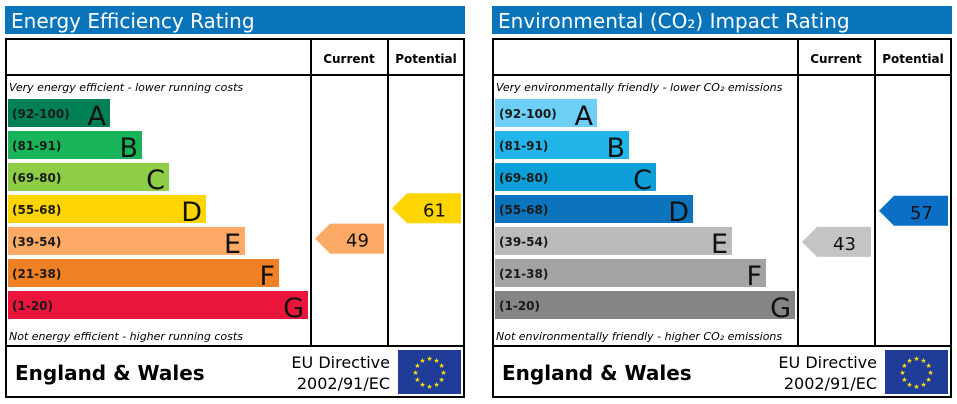 The height and width of the screenshot is (404, 957). What do you see at coordinates (921, 213) in the screenshot?
I see `potential-rating-value: 57` at bounding box center [921, 213].